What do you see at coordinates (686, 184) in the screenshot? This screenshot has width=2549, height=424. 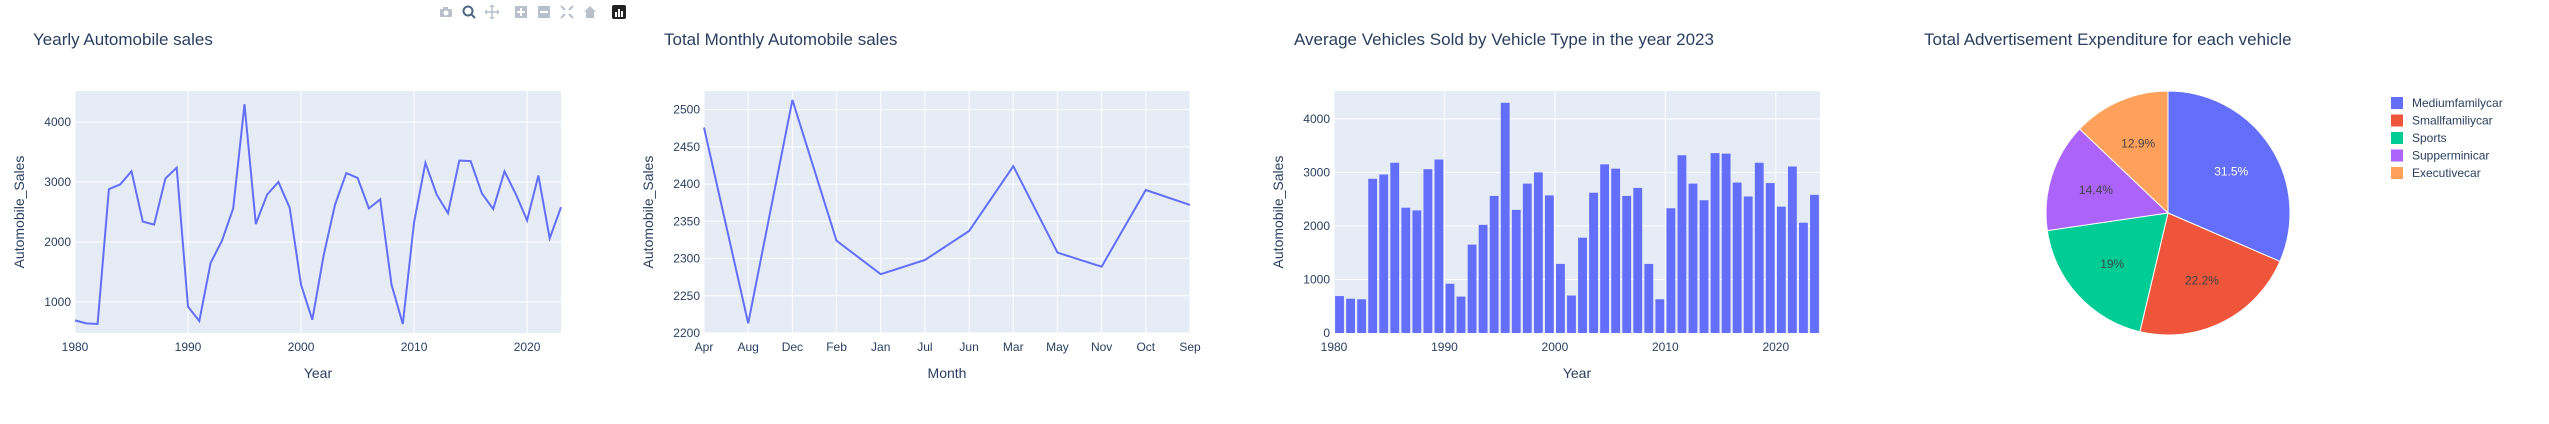 I see `y-tick-label: 2400` at bounding box center [686, 184].